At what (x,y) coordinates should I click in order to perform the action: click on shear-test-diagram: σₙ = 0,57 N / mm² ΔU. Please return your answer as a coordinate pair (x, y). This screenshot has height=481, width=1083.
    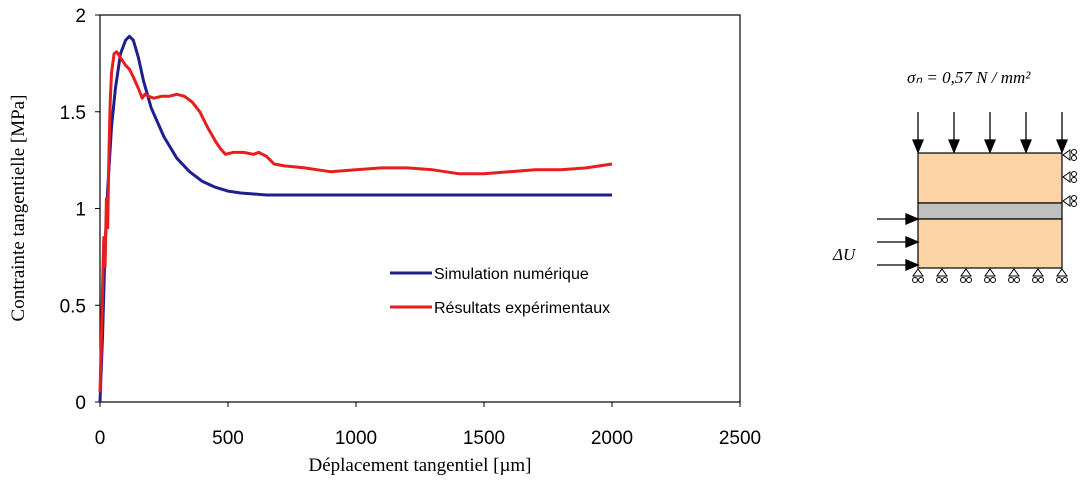
    Looking at the image, I should click on (954, 175).